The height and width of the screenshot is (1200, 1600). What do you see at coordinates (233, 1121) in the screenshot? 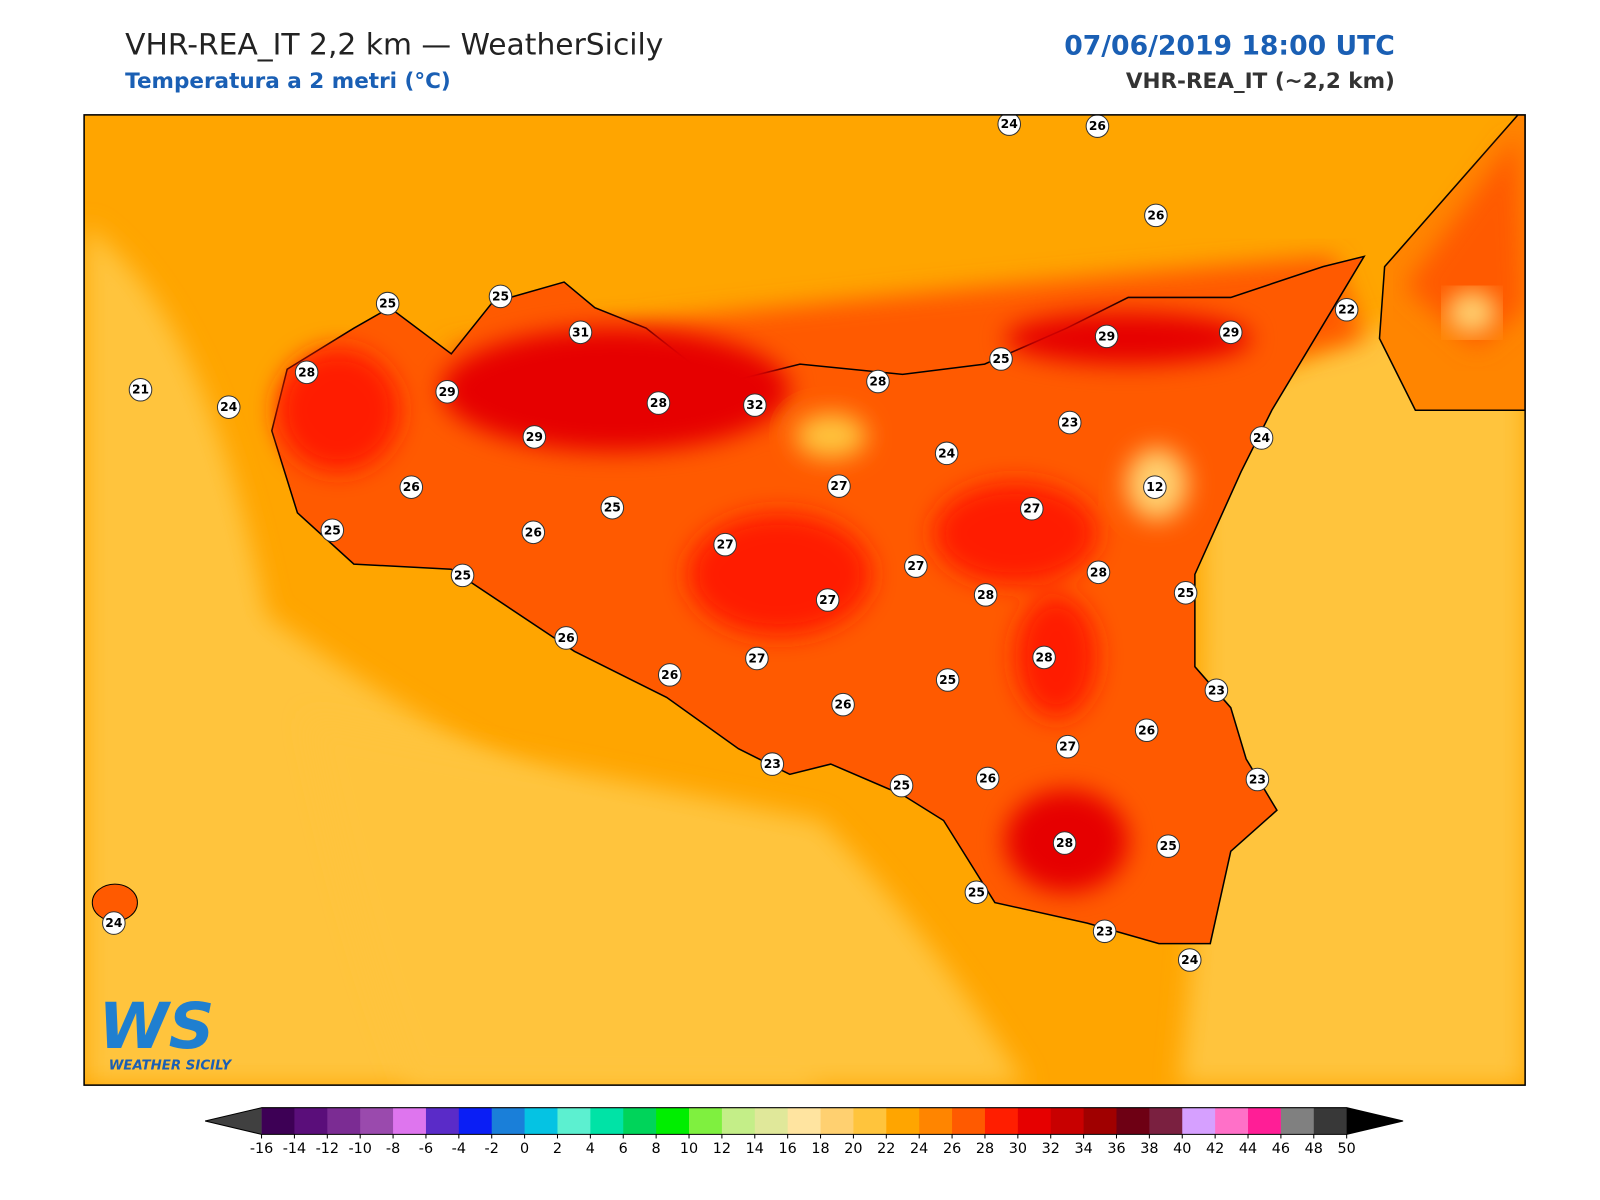
I see `colorbar-under` at bounding box center [233, 1121].